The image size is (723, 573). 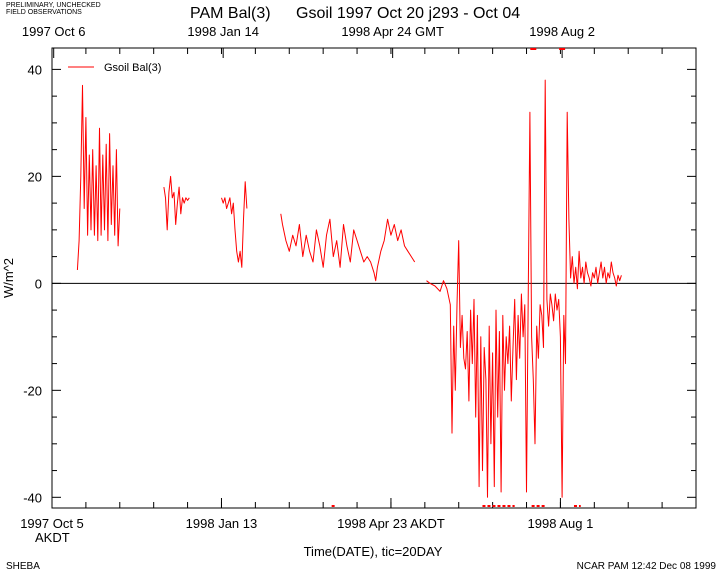 I want to click on x-tick-label-top: 1998 Apr 24 GMT, so click(x=392, y=31).